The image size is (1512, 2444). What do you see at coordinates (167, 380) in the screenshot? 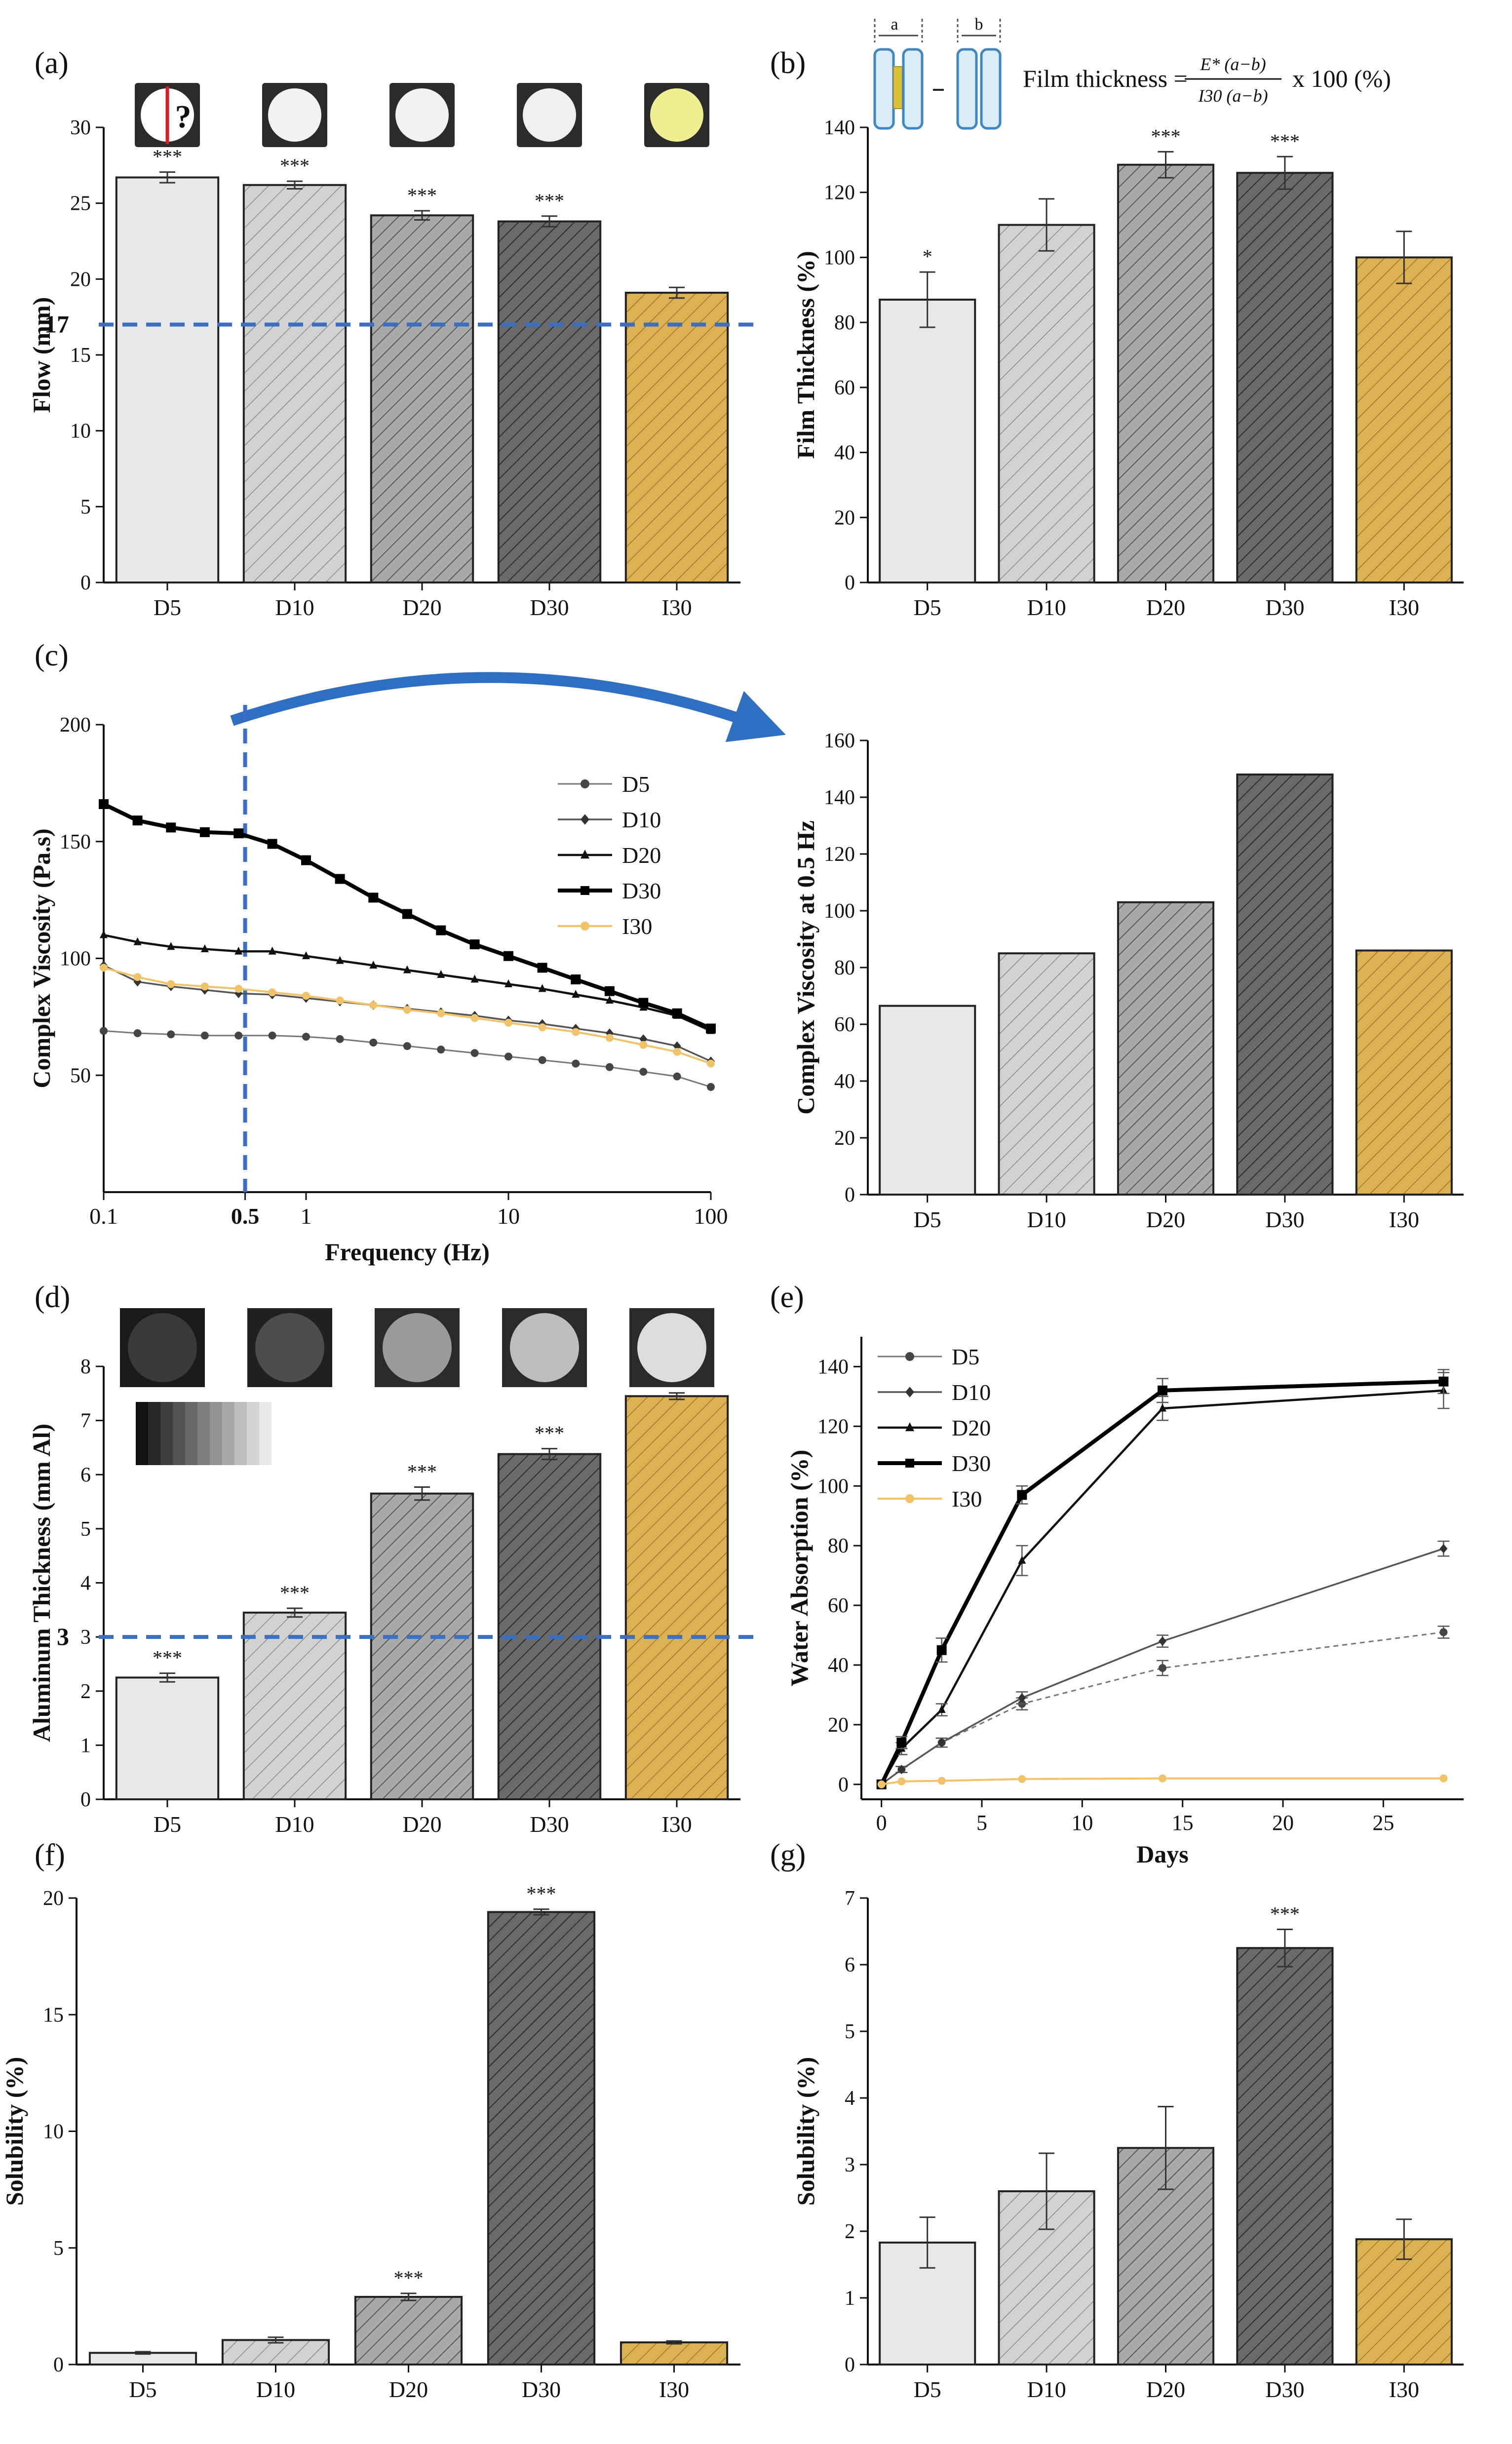
I see `bar-d5` at bounding box center [167, 380].